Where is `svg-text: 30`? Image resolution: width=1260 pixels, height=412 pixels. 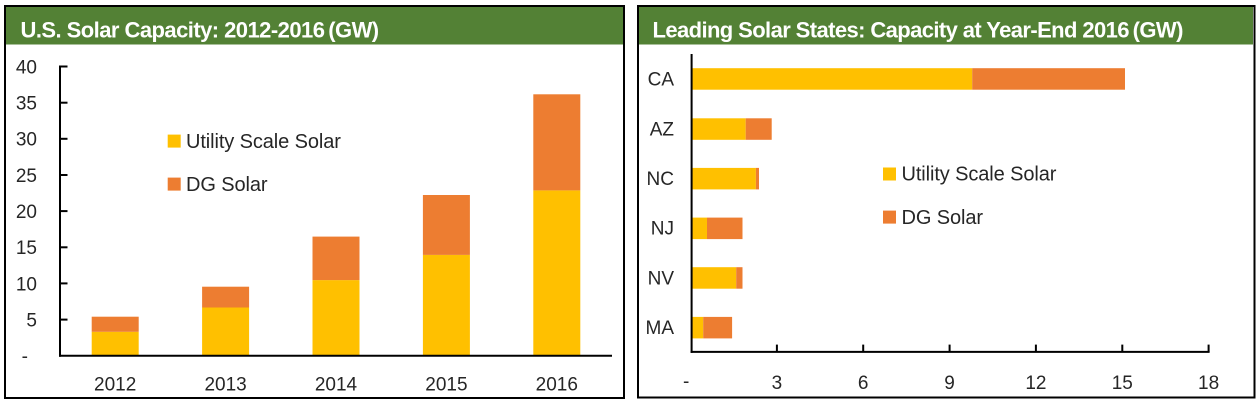 svg-text: 30 is located at coordinates (26, 140).